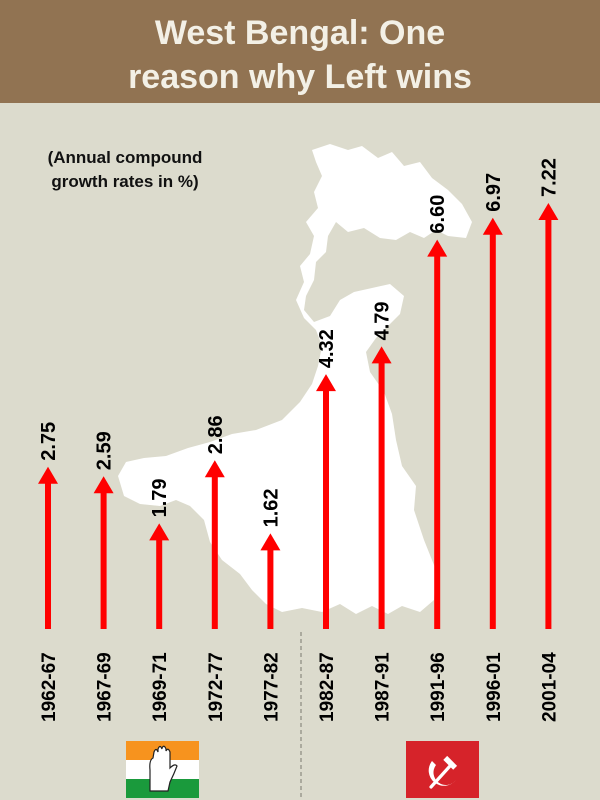  What do you see at coordinates (160, 687) in the screenshot?
I see `x-tick-label: 1969-71` at bounding box center [160, 687].